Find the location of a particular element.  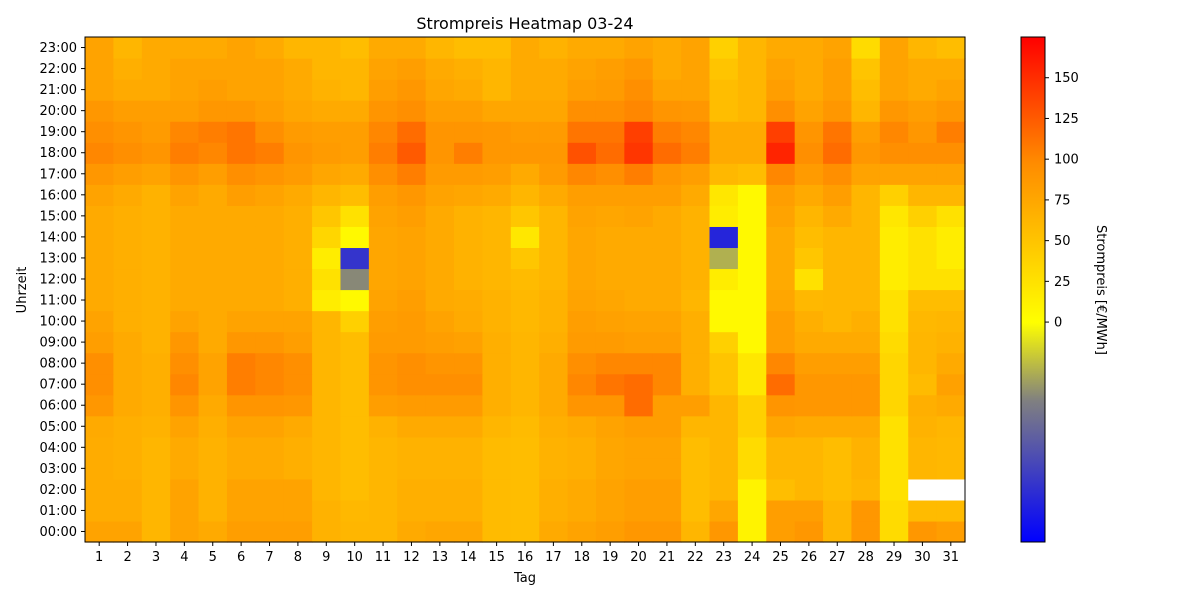

x-tick-label: 8 is located at coordinates (298, 557).